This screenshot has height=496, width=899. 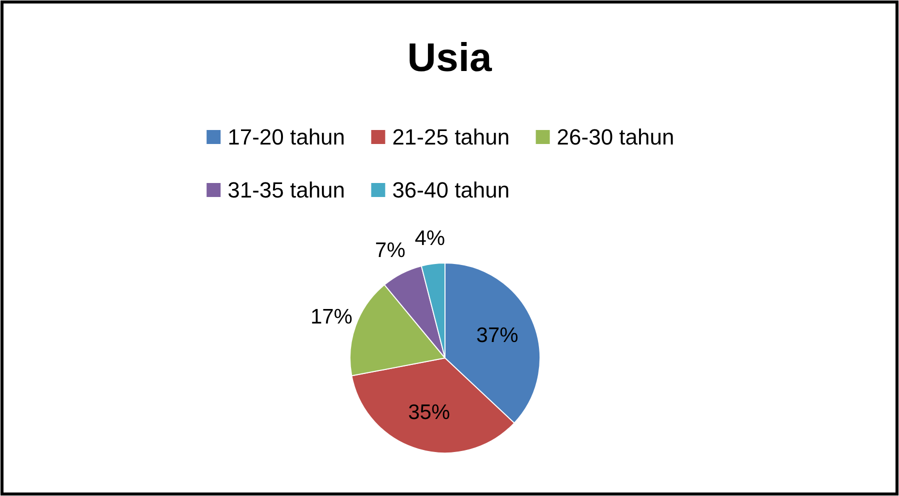 I want to click on legend-label: 17-20 tahun, so click(x=287, y=137).